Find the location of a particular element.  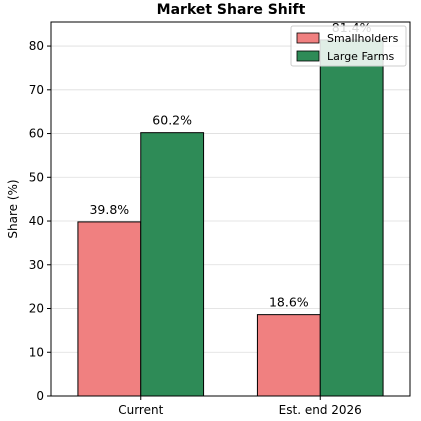

y-tick-label: 10 is located at coordinates (36, 352).